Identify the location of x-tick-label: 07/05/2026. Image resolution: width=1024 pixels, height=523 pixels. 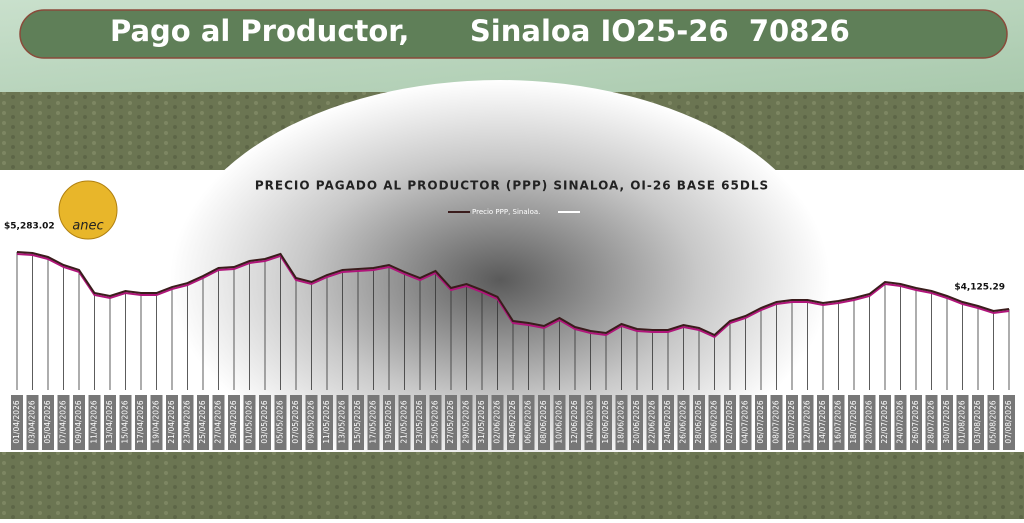
(295, 421).